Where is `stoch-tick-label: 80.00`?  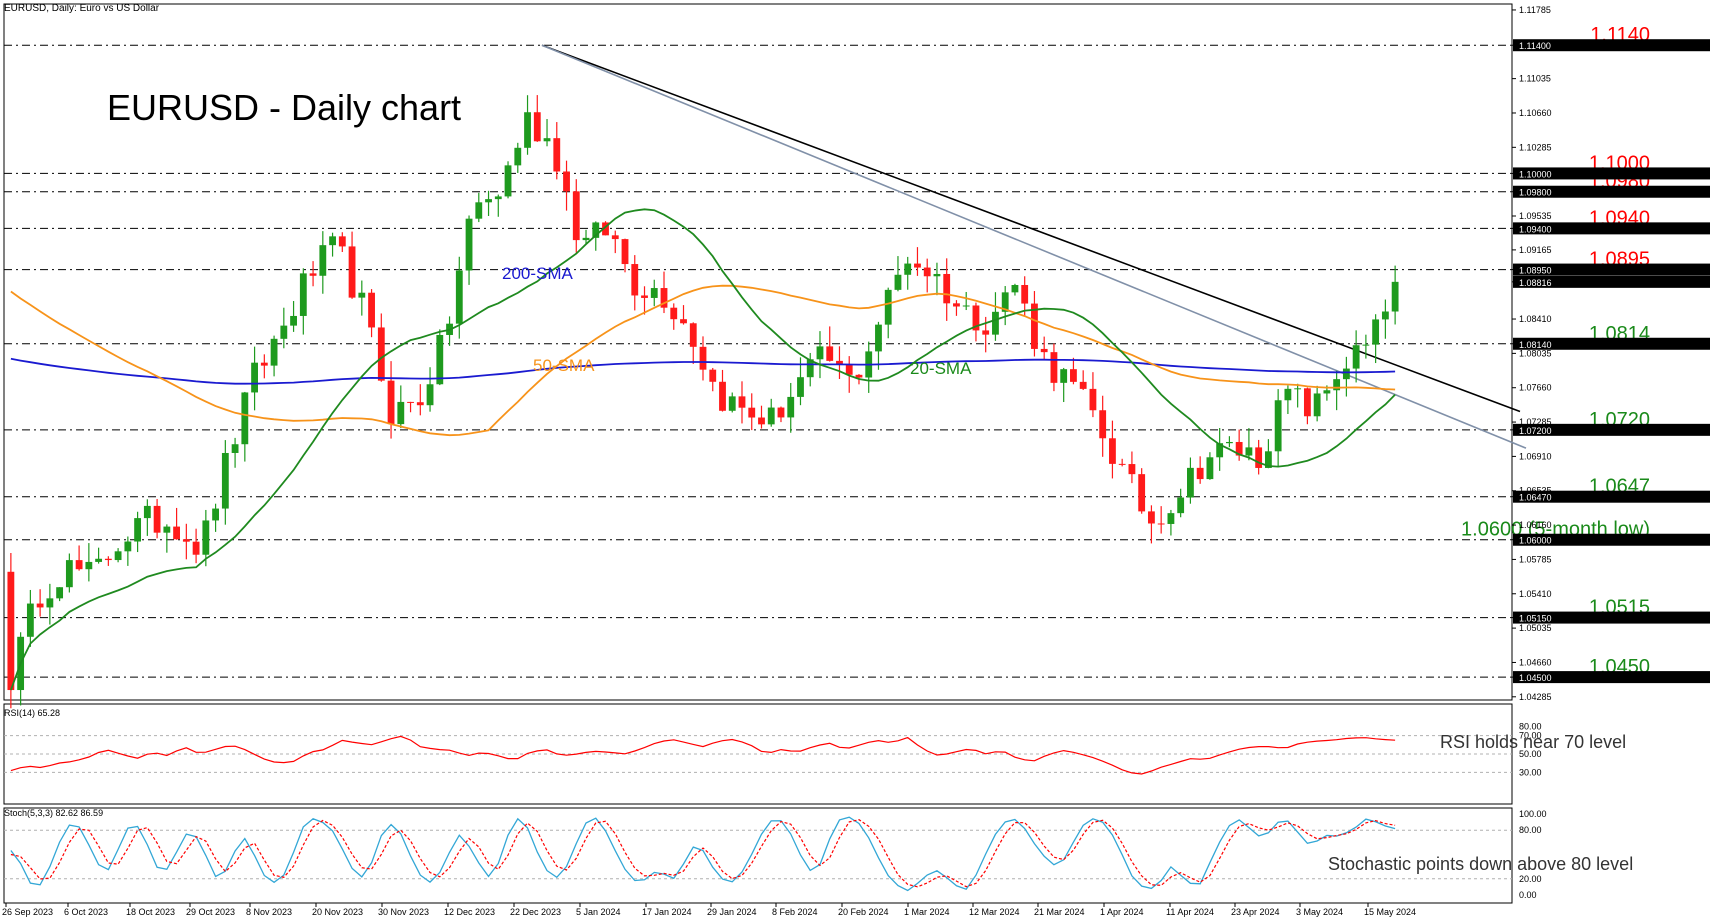 stoch-tick-label: 80.00 is located at coordinates (1530, 830).